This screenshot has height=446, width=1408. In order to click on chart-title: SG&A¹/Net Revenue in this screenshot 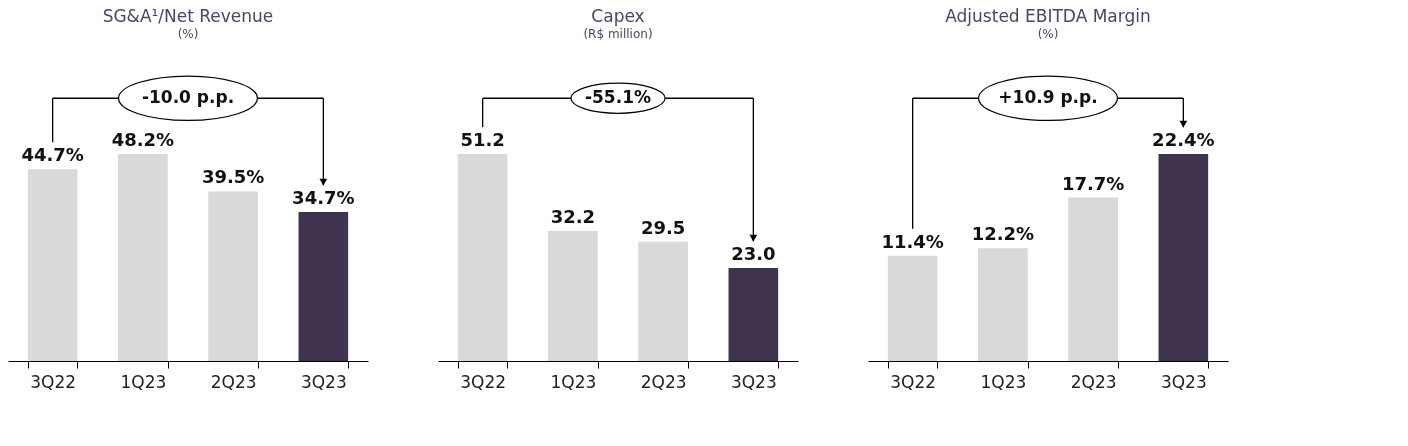, I will do `click(188, 16)`.